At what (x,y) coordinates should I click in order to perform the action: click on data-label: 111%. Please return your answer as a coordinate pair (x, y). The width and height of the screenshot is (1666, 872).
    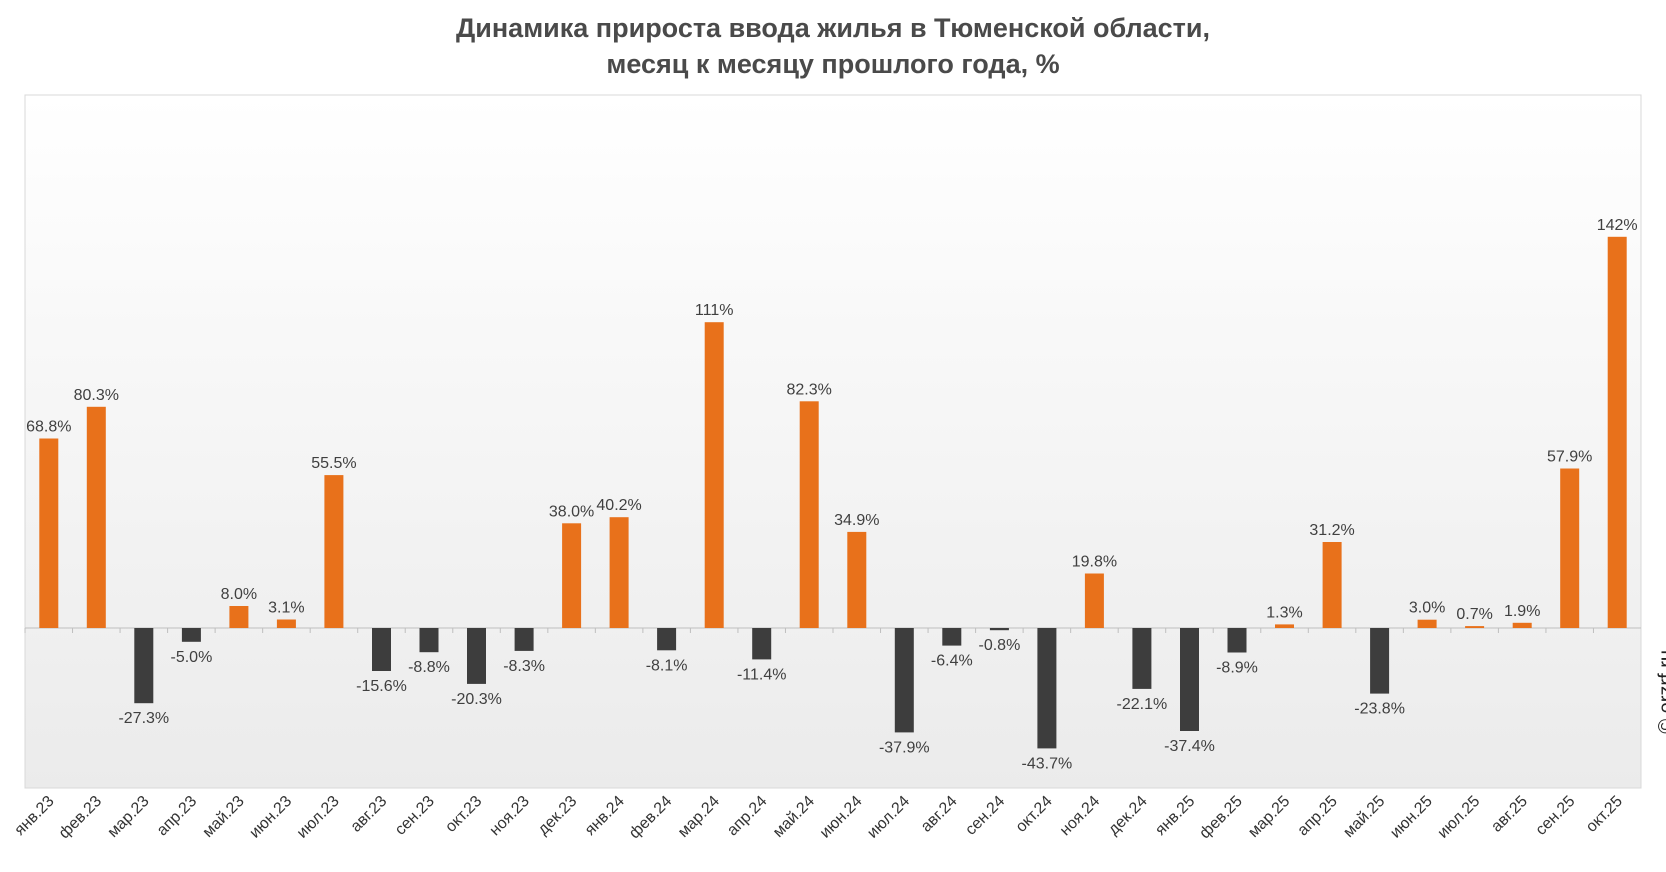
    Looking at the image, I should click on (714, 310).